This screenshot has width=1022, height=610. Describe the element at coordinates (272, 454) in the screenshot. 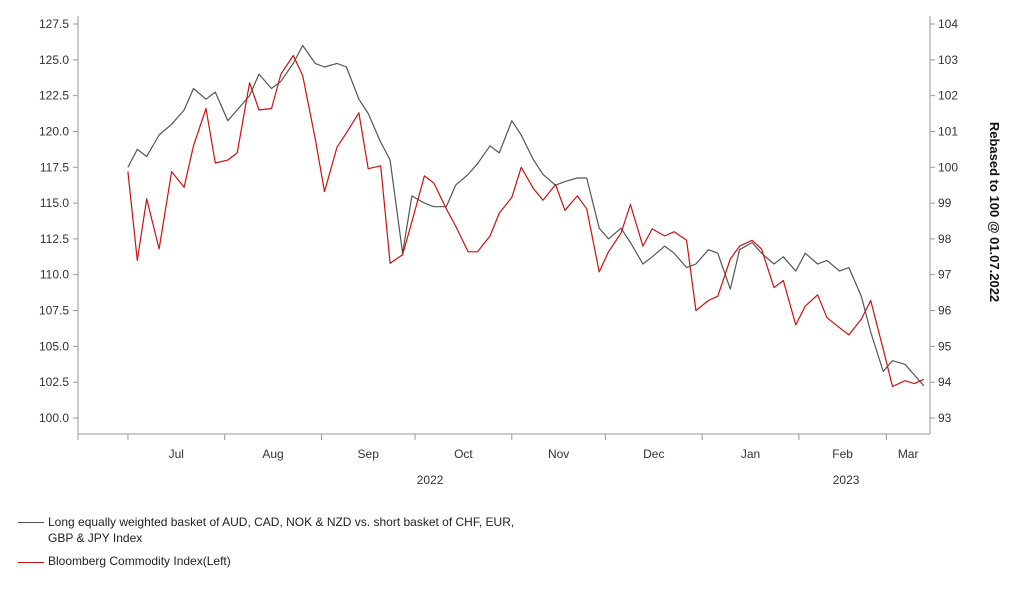

I see `x-tick-label: Aug` at that location.